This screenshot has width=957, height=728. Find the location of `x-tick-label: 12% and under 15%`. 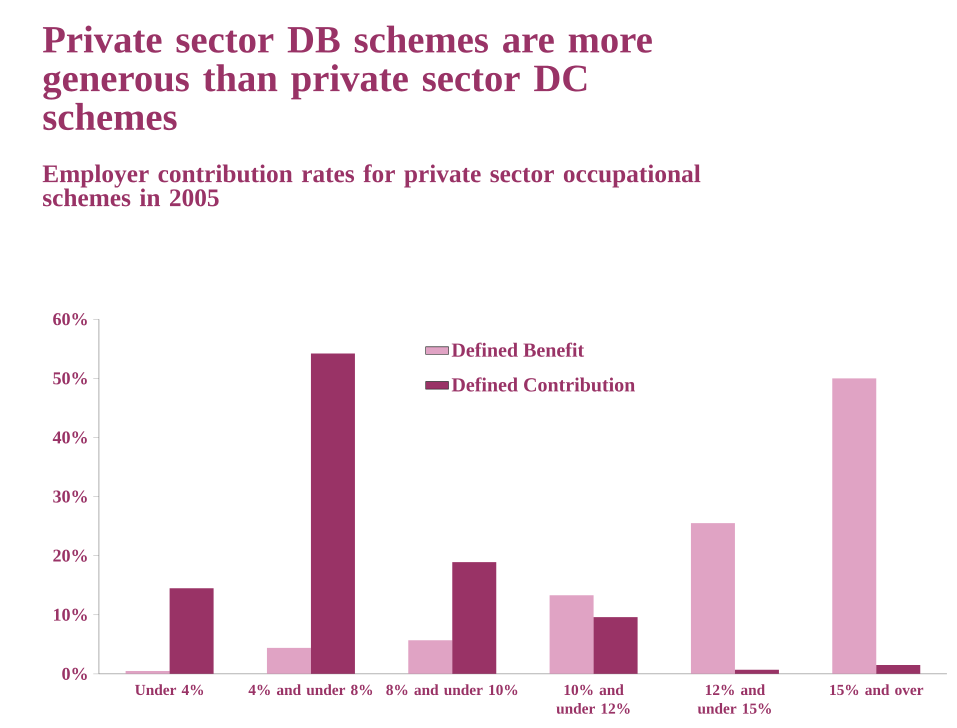

x-tick-label: 12% and under 15% is located at coordinates (734, 699).